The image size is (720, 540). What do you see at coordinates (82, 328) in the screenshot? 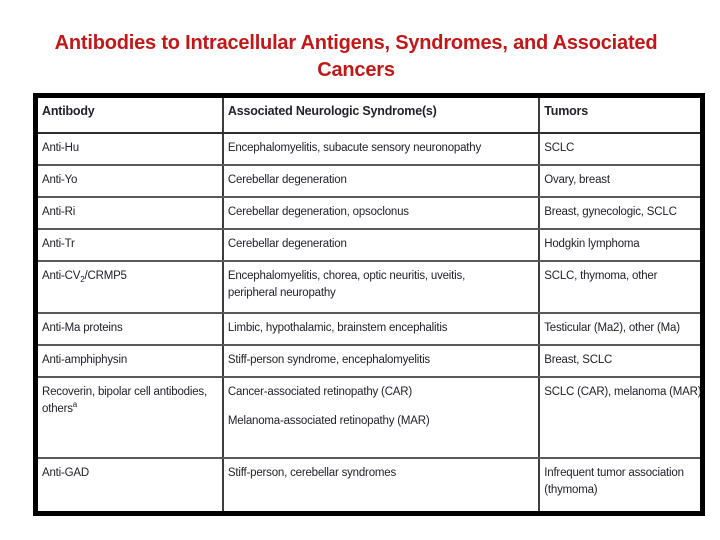
I see `cell-text: Anti-Ma proteins` at bounding box center [82, 328].